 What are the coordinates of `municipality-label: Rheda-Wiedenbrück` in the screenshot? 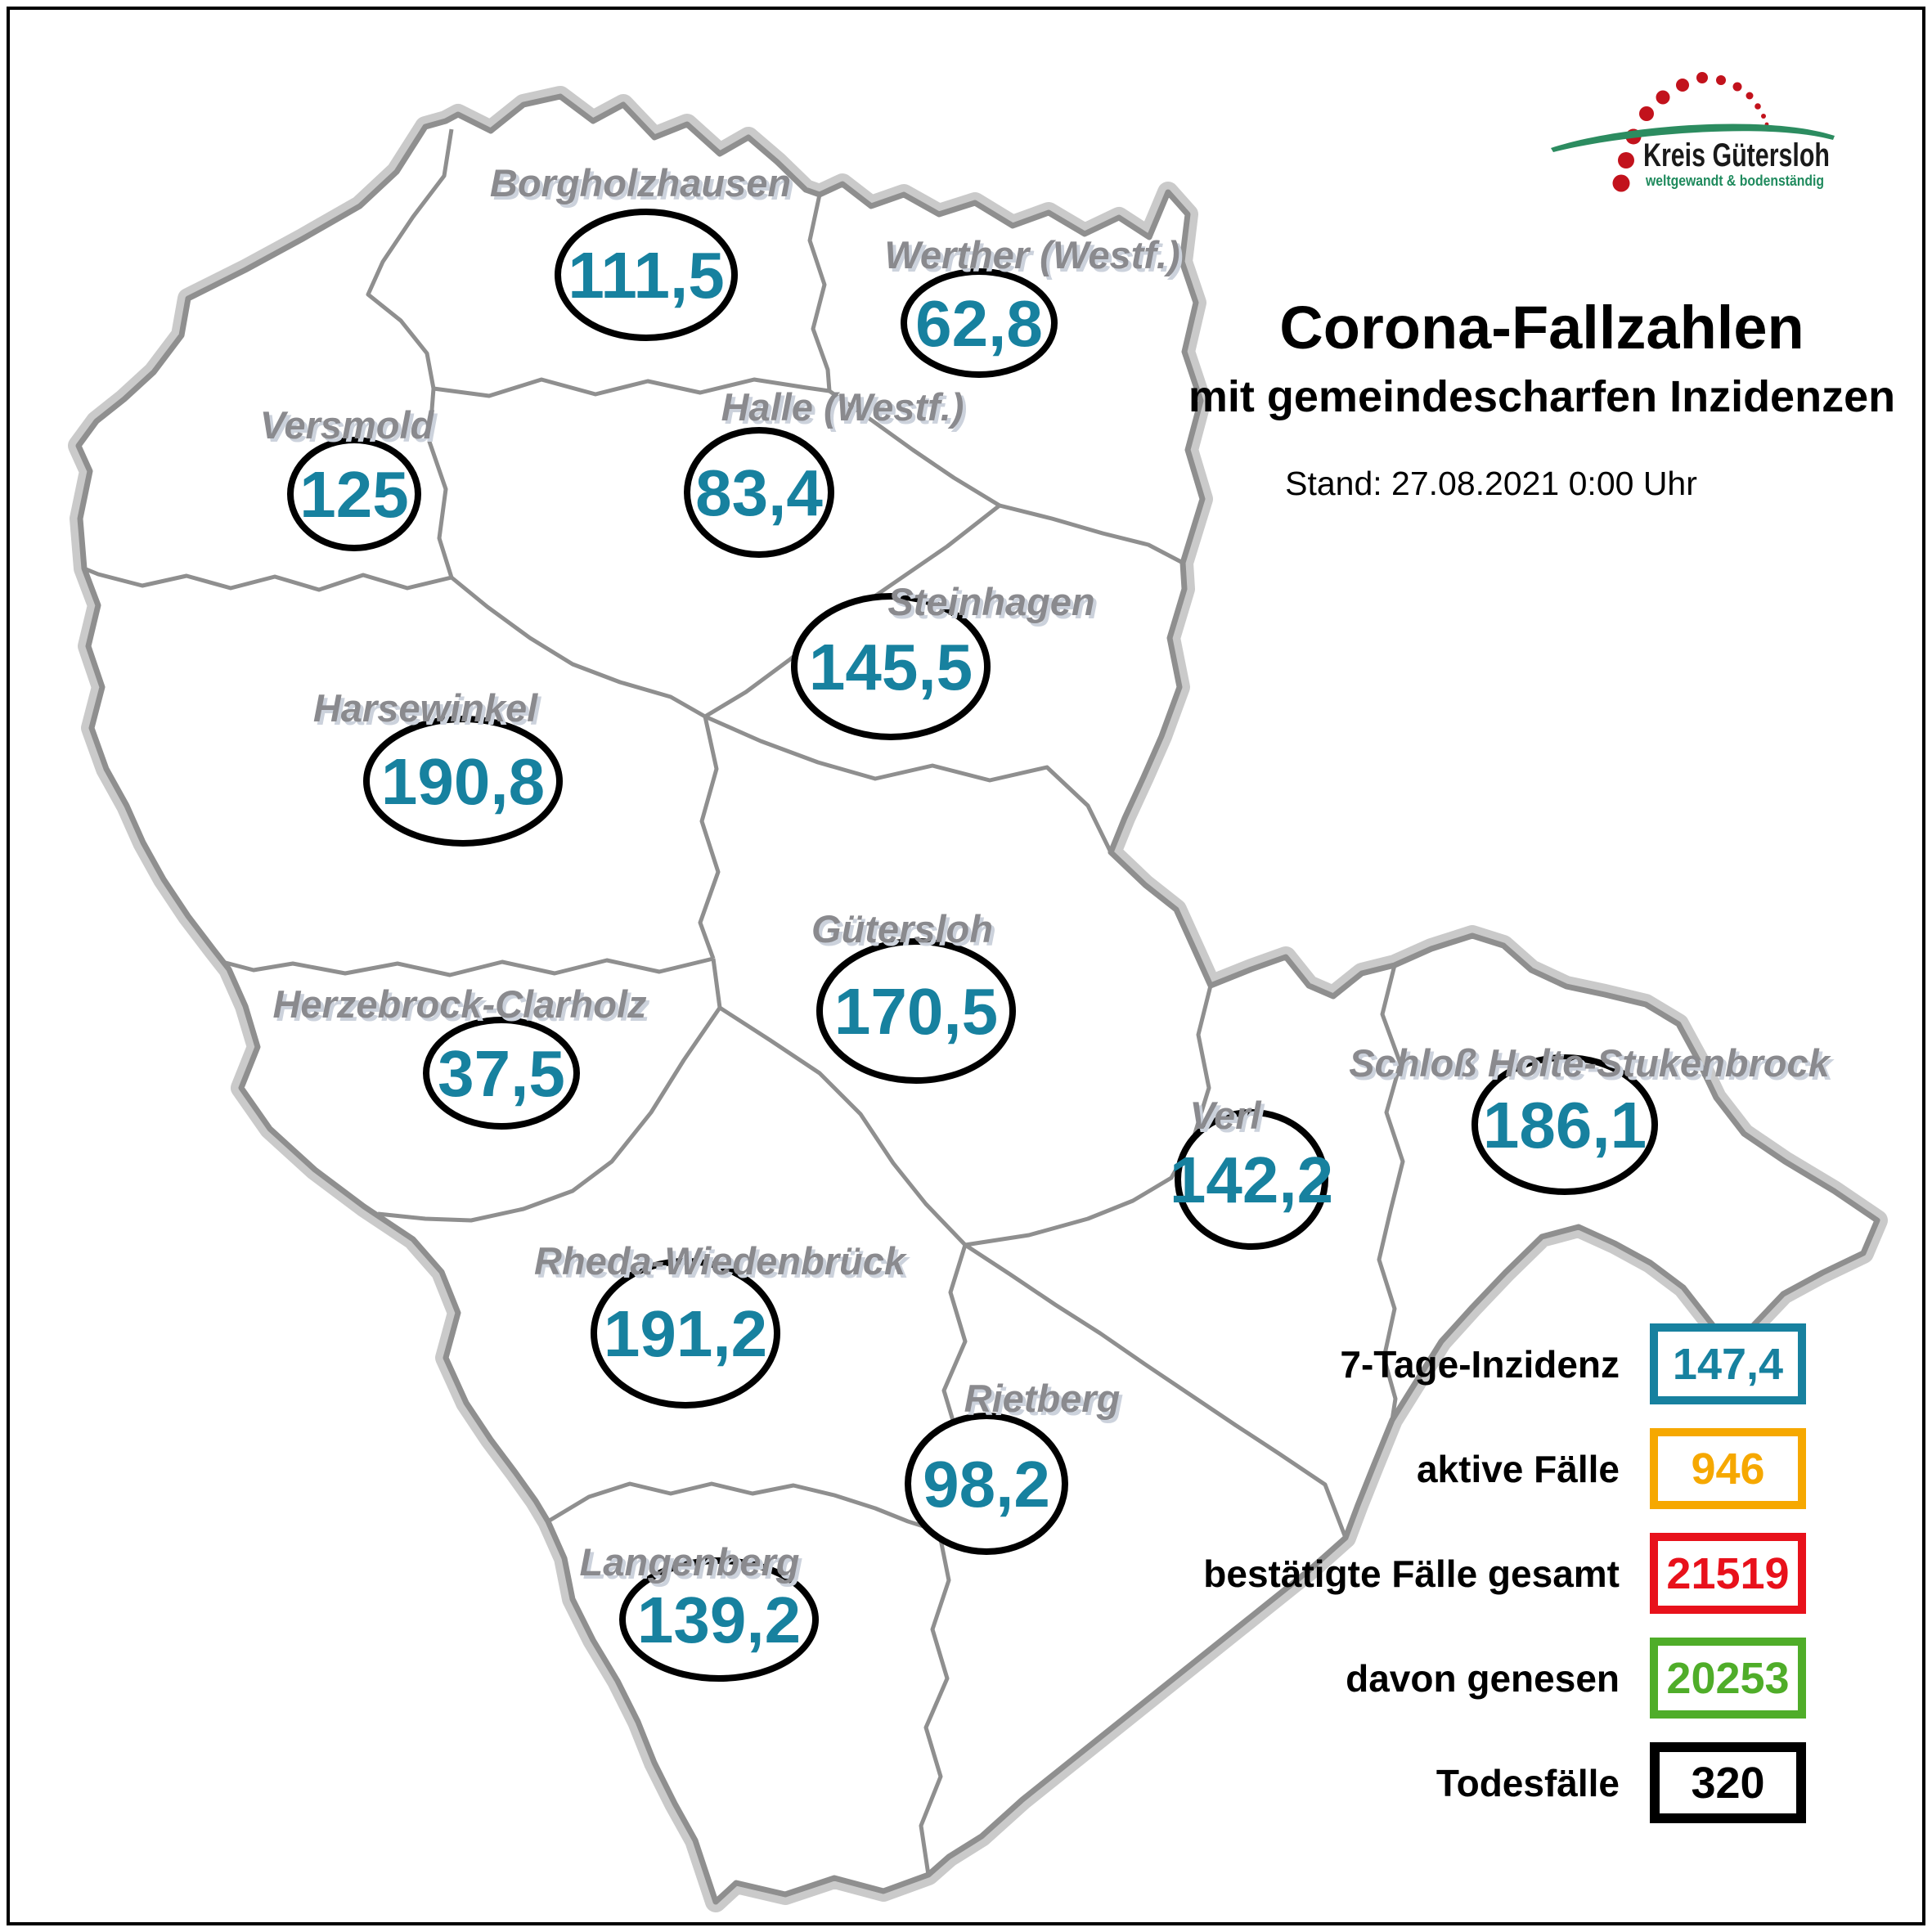 It's located at (721, 1261).